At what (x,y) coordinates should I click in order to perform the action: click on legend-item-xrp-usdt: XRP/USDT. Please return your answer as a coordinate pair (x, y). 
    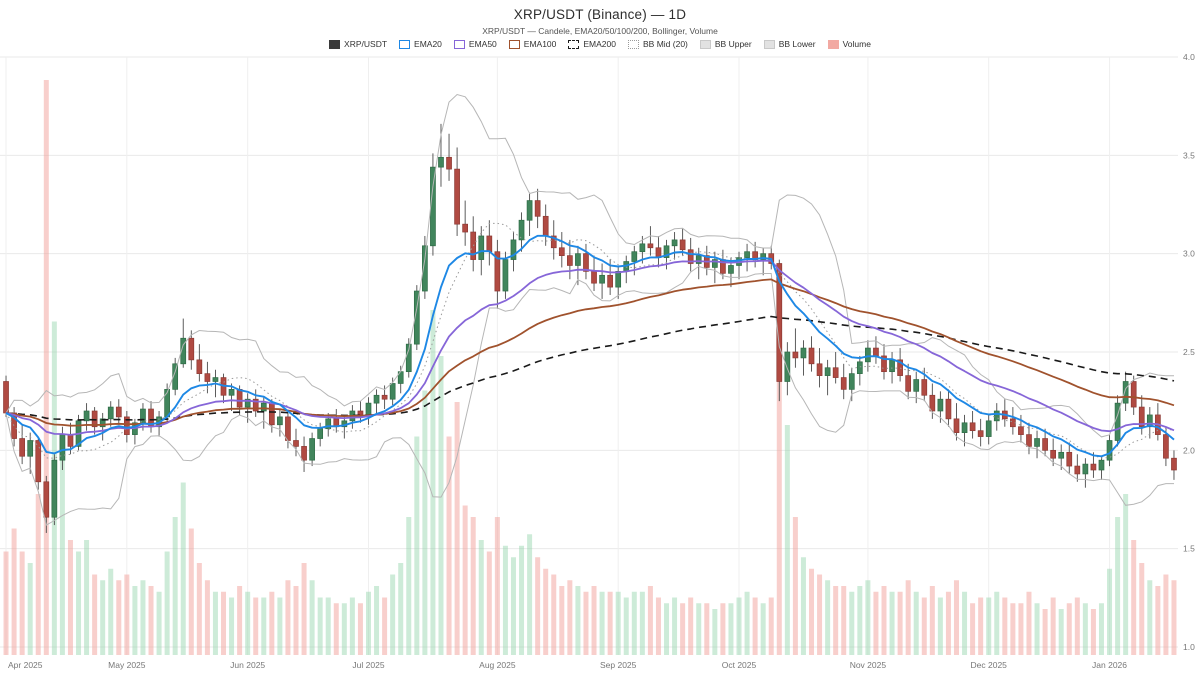
    Looking at the image, I should click on (358, 44).